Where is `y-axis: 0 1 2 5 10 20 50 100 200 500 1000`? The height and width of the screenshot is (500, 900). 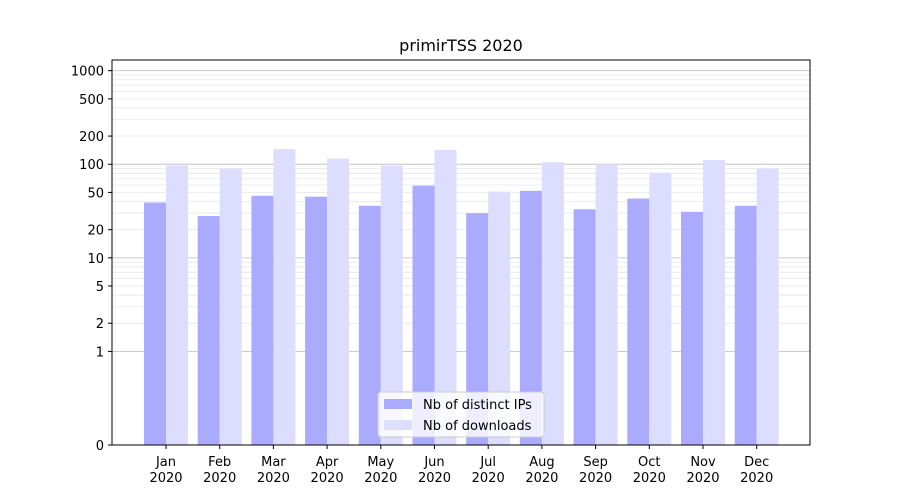
y-axis: 0 1 2 5 10 20 50 100 200 500 1000 is located at coordinates (91, 259).